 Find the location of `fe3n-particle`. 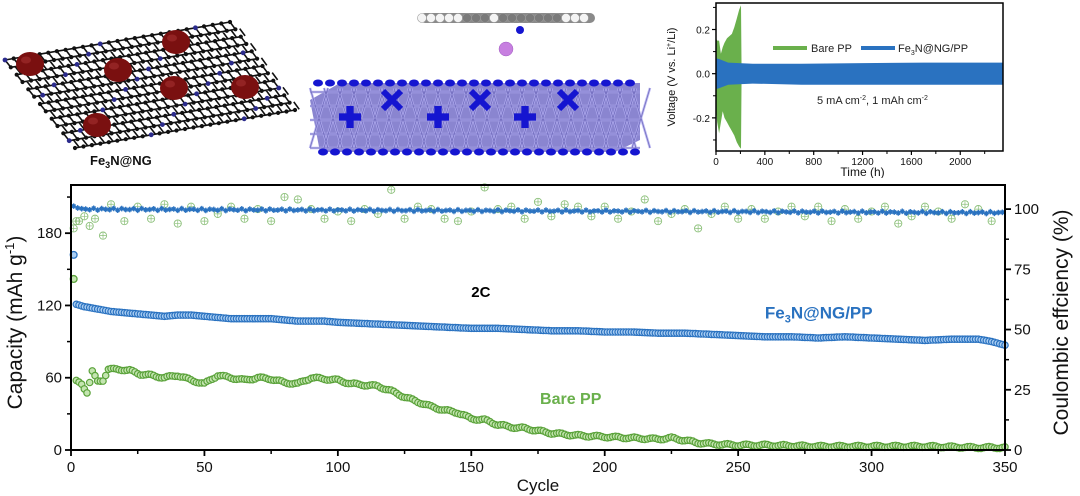

fe3n-particle is located at coordinates (245, 87).